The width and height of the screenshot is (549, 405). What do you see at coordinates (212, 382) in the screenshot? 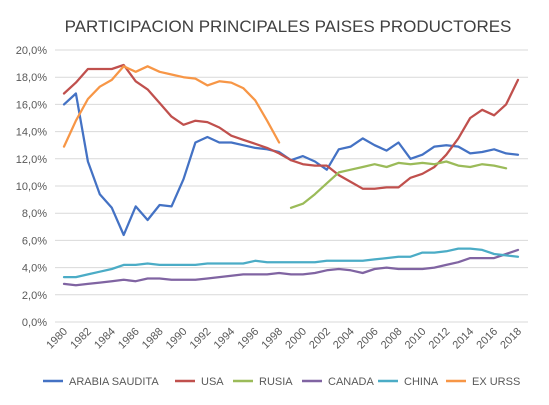
I see `legend-label-usa: USA` at bounding box center [212, 382].